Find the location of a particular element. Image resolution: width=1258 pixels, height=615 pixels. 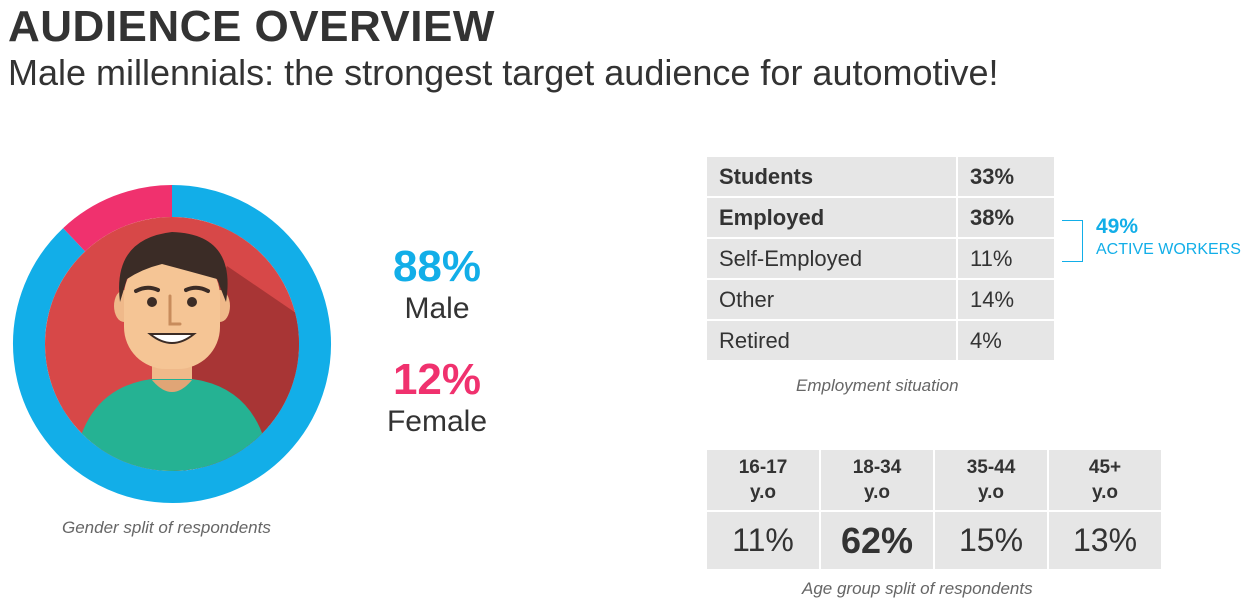

gender-caption: Gender split of respondents is located at coordinates (166, 527).